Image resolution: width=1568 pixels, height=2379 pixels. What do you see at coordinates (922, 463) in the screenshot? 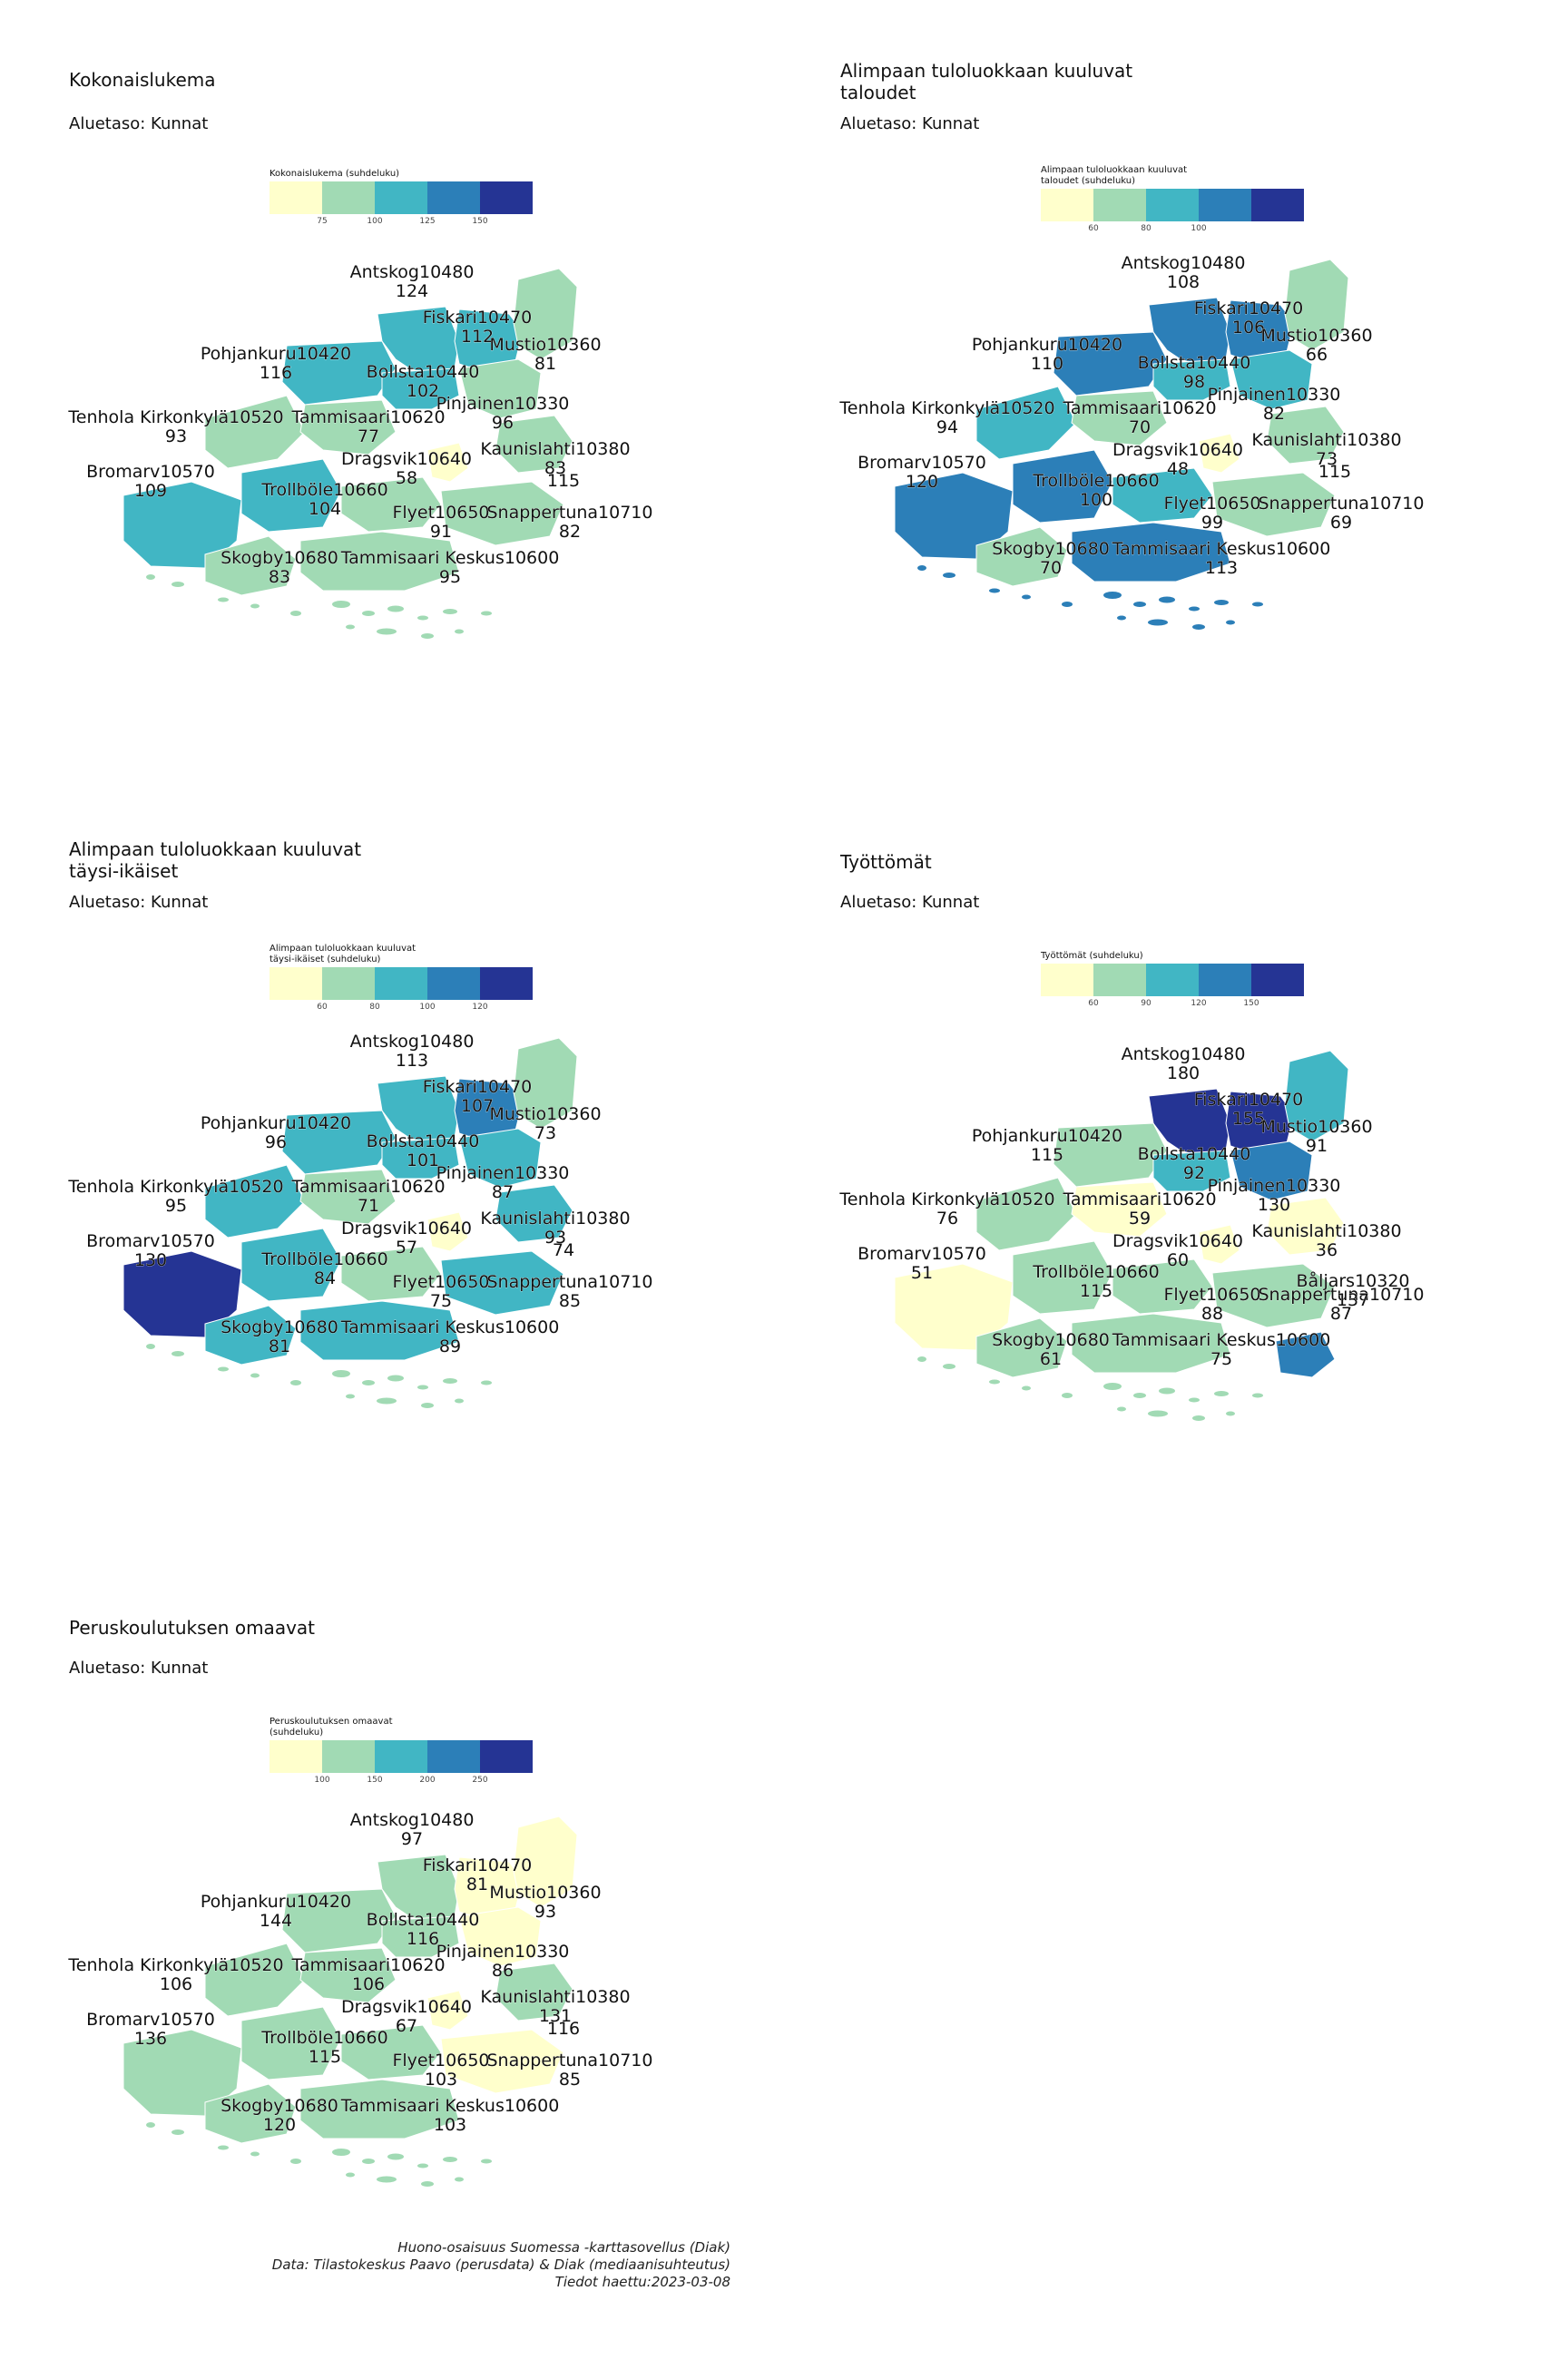
I see `region-name-label: Bromarv10570` at bounding box center [922, 463].